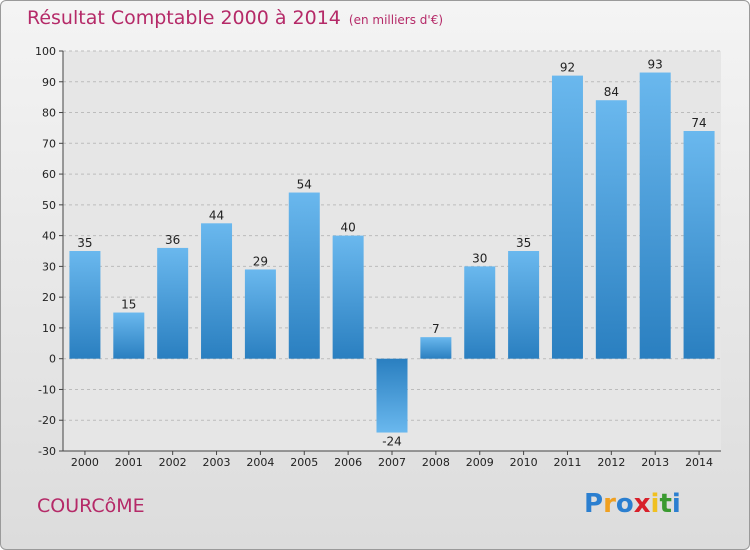 The width and height of the screenshot is (750, 550). Describe the element at coordinates (524, 462) in the screenshot. I see `x-tick-label: 2010` at that location.